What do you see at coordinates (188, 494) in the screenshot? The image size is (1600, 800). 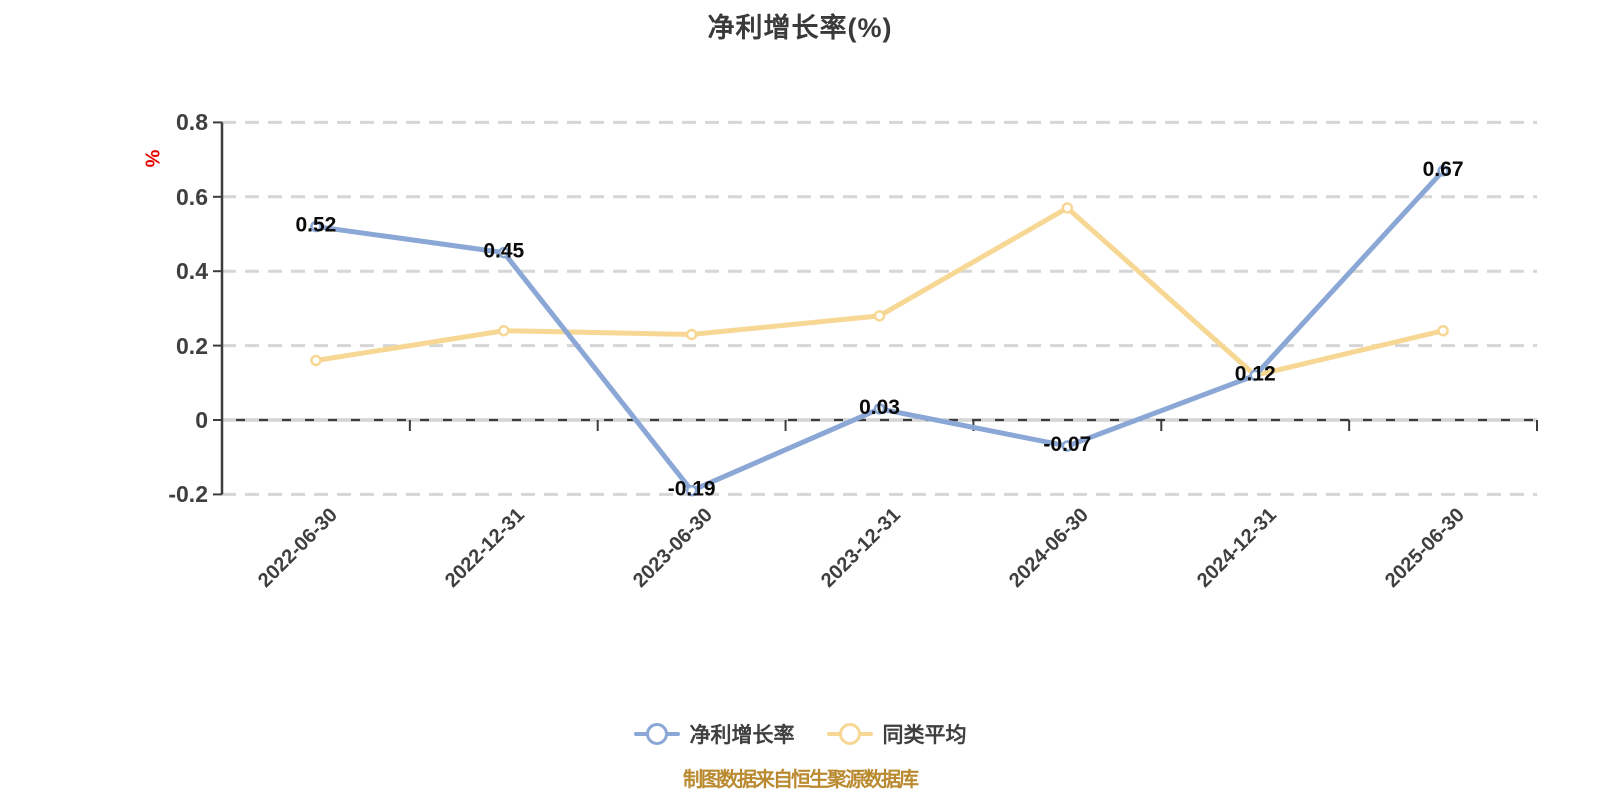 I see `y-axis-label: -0.2` at bounding box center [188, 494].